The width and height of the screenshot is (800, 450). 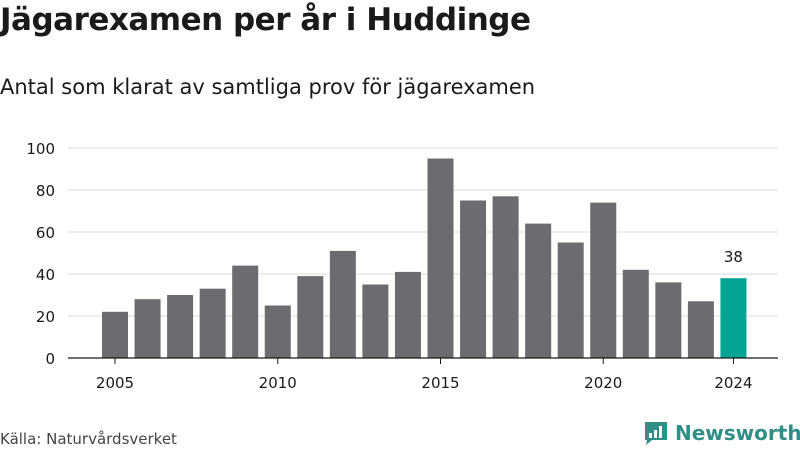 What do you see at coordinates (603, 383) in the screenshot?
I see `x-tick-label: 2020` at bounding box center [603, 383].